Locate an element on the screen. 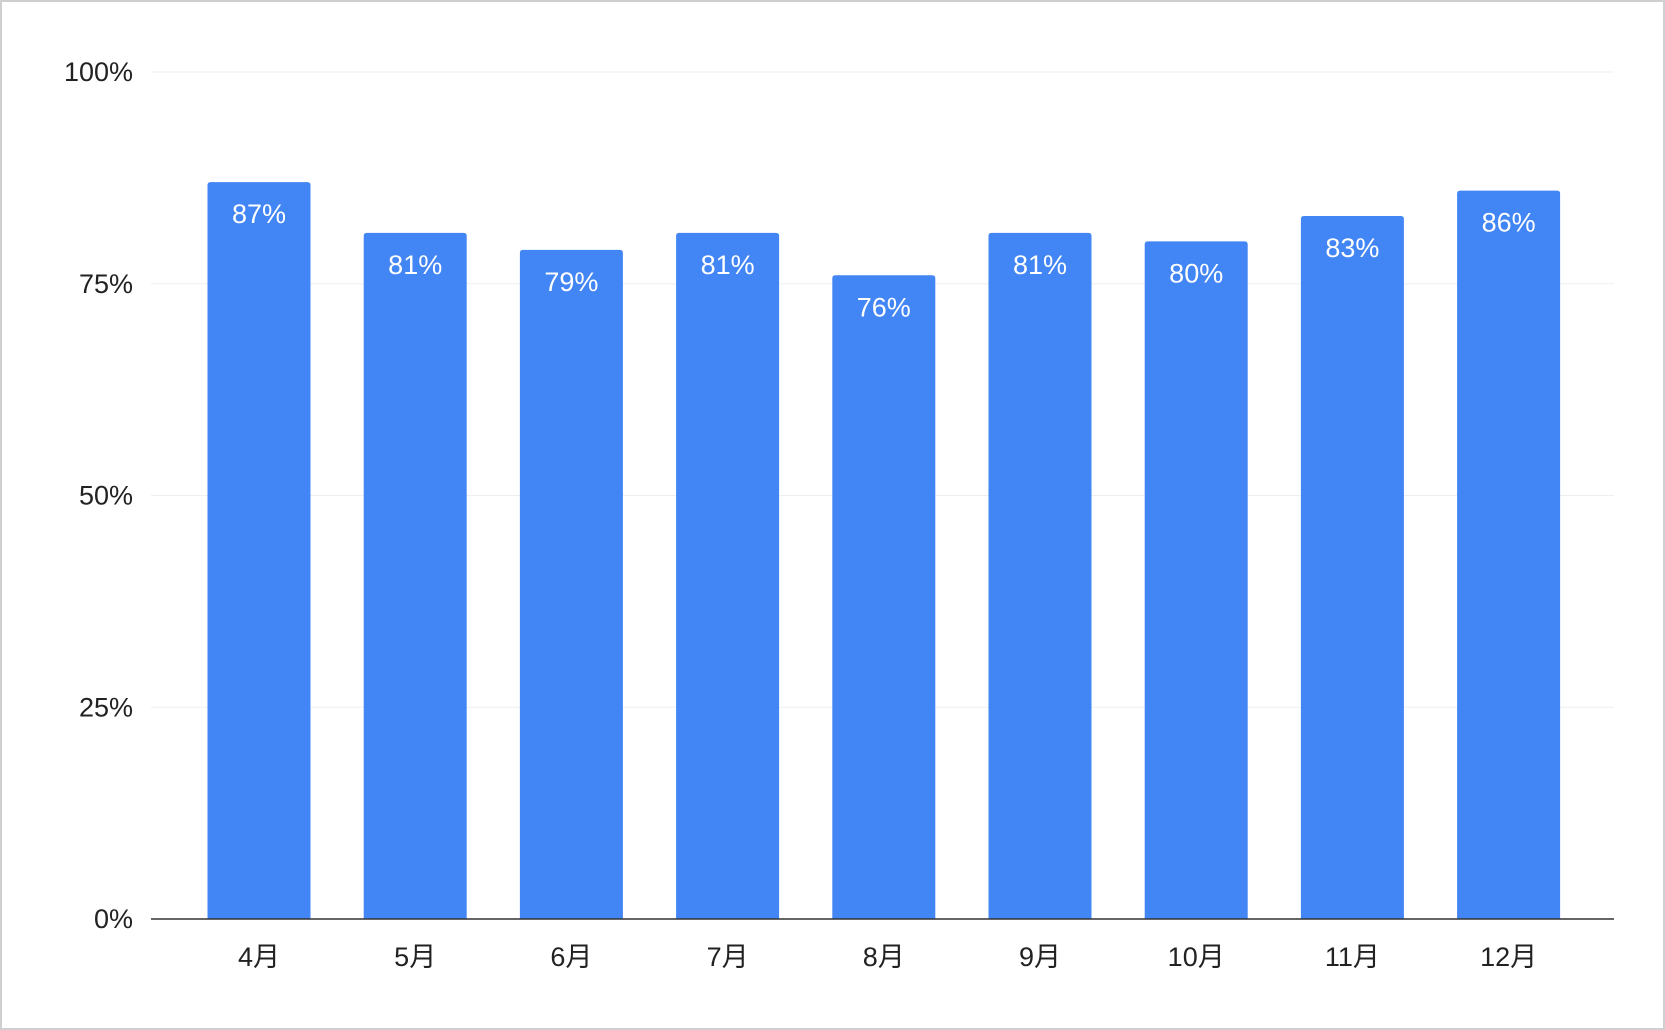  y-tick-label: 75% is located at coordinates (106, 284).